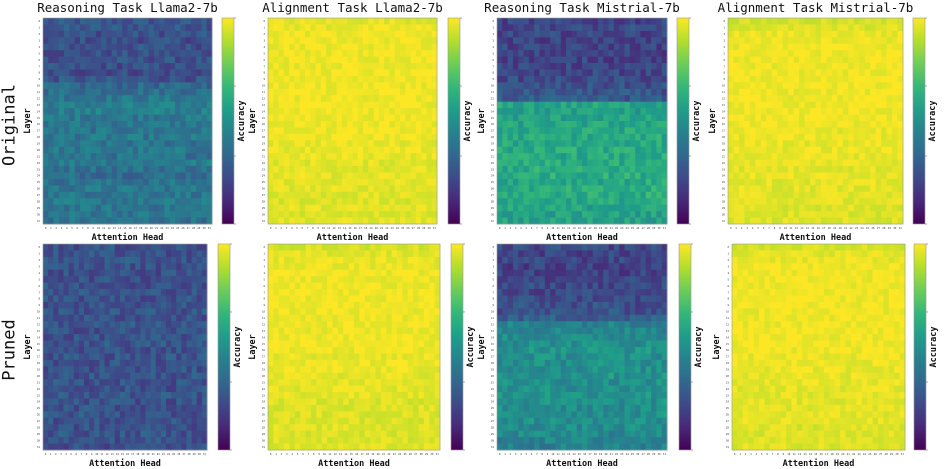  What do you see at coordinates (815, 121) in the screenshot?
I see `plot-frame` at bounding box center [815, 121].